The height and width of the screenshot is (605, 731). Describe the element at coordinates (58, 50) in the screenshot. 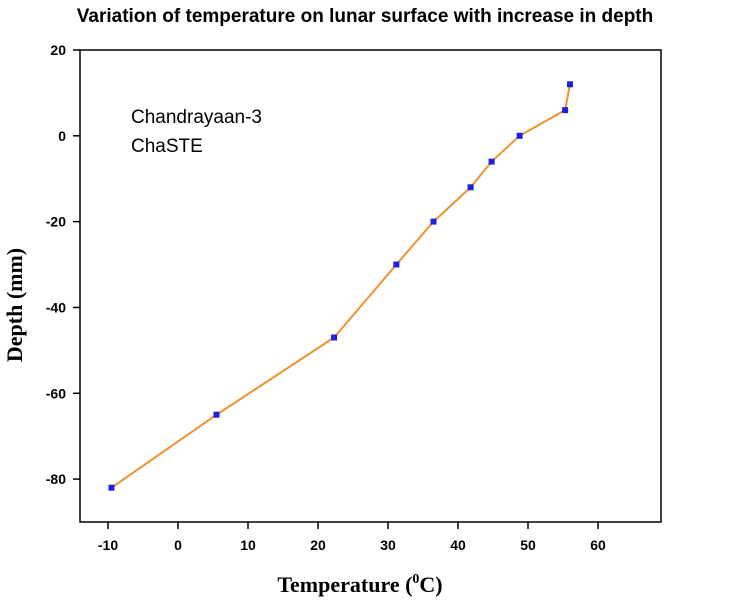

I see `y-tick-label: 20` at that location.